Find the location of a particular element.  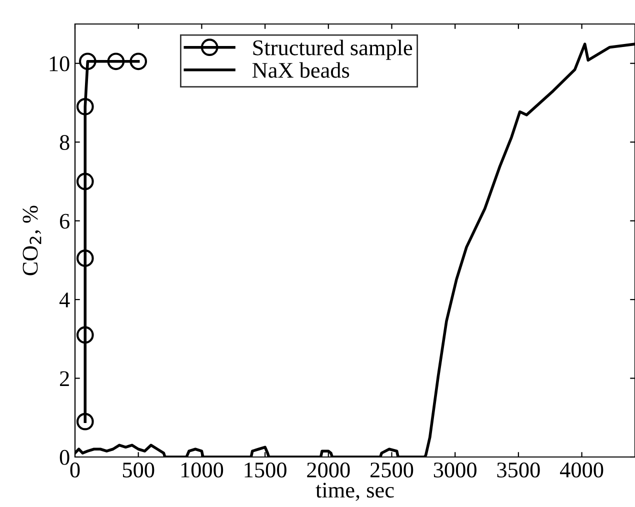

x-tick-label: 2000 is located at coordinates (328, 470).